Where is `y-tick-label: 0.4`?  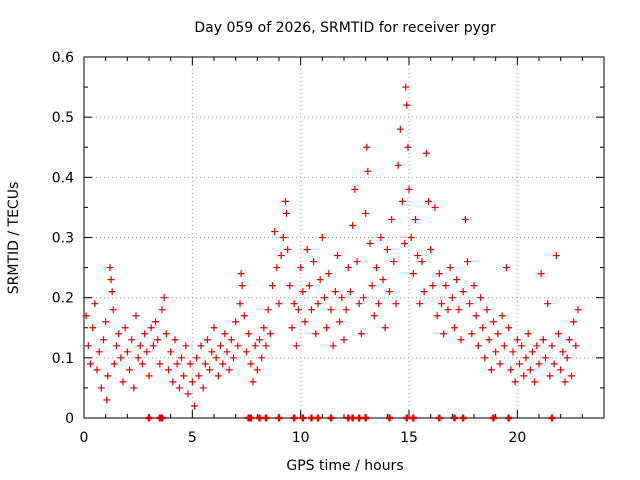 y-tick-label: 0.4 is located at coordinates (63, 178).